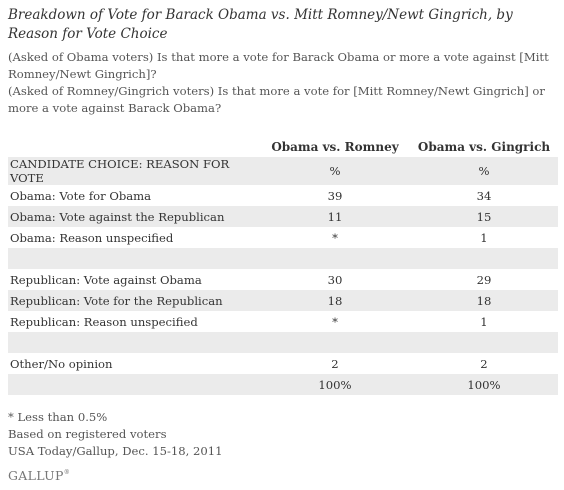 Image resolution: width=564 pixels, height=490 pixels. What do you see at coordinates (335, 279) in the screenshot?
I see `romney-value: 30` at bounding box center [335, 279].